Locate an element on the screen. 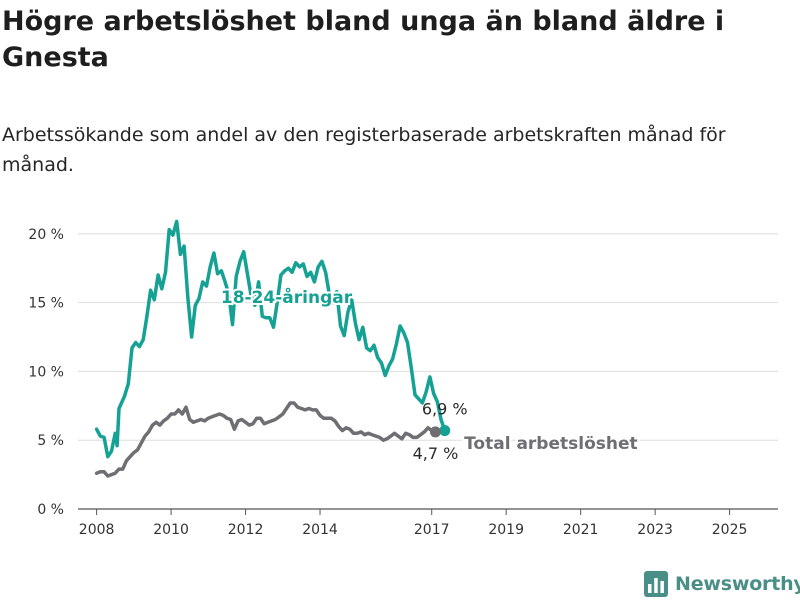 This screenshot has width=800, height=600. x-tick-label: 2014 is located at coordinates (320, 530).